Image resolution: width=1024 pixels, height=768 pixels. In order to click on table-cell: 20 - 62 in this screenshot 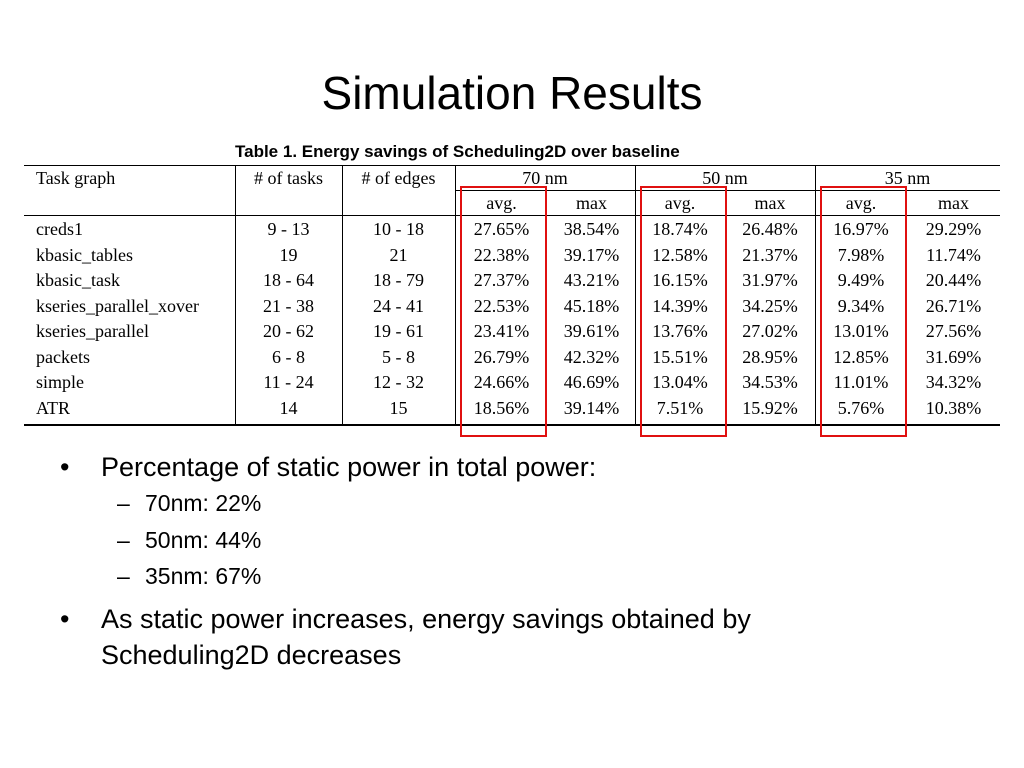, I will do `click(288, 331)`.